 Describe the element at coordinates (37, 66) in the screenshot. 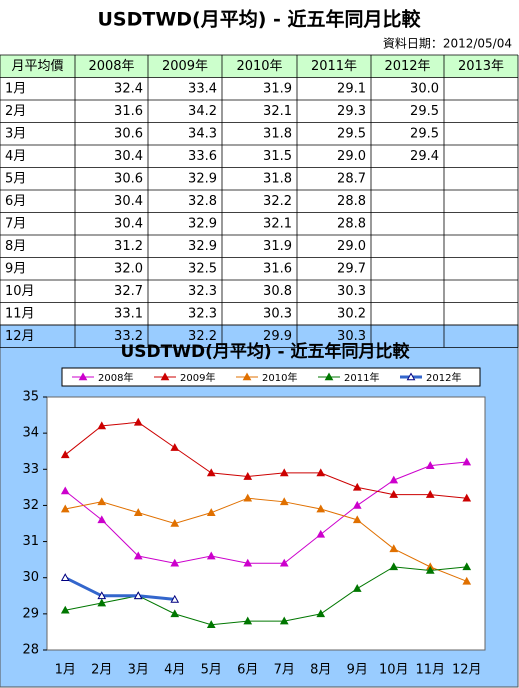

I see `column-header: 月平均價` at that location.